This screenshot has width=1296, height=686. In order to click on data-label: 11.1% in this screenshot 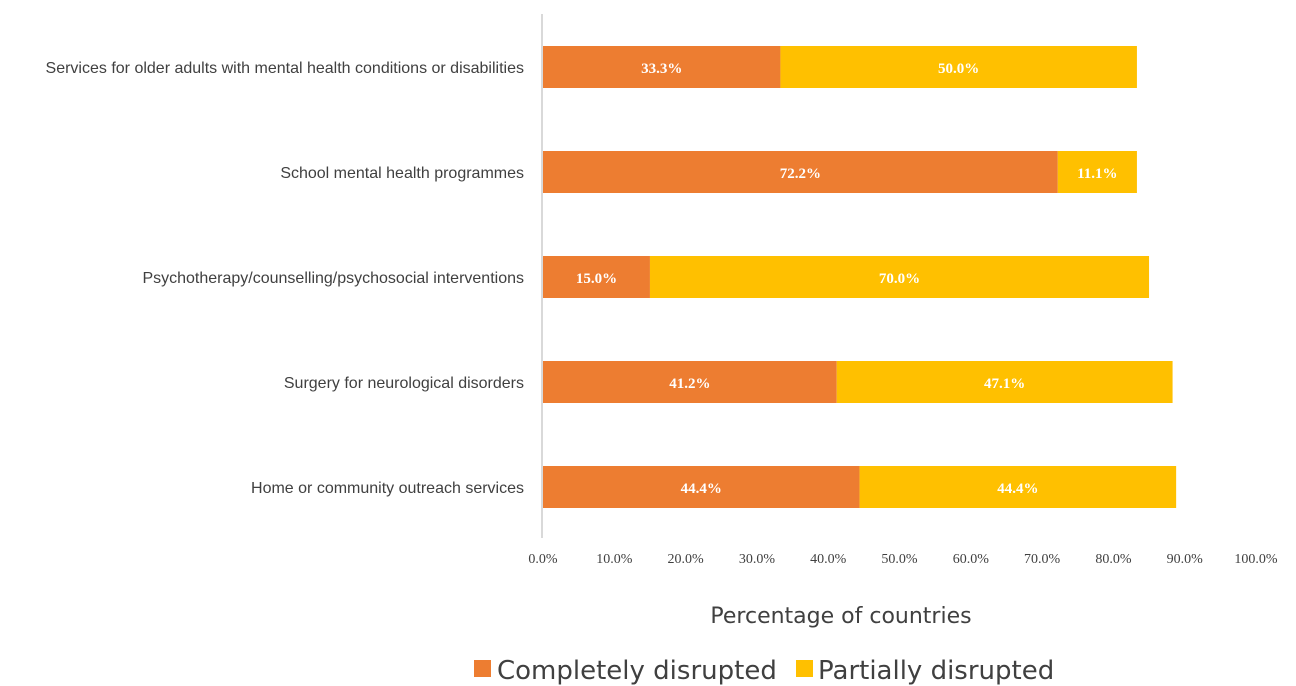, I will do `click(1097, 174)`.